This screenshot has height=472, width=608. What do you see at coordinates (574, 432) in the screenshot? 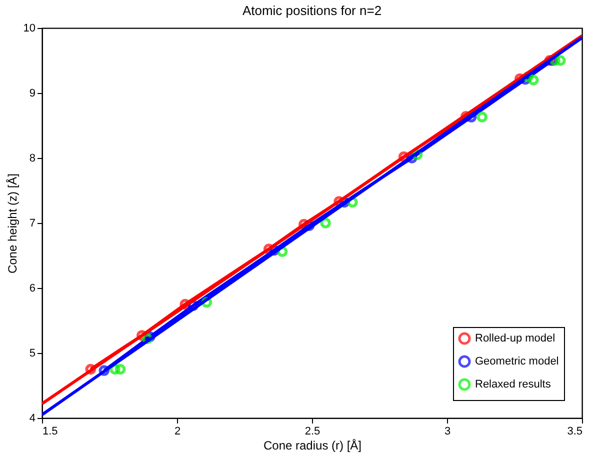
I see `x-tick-label: 3.5` at bounding box center [574, 432].